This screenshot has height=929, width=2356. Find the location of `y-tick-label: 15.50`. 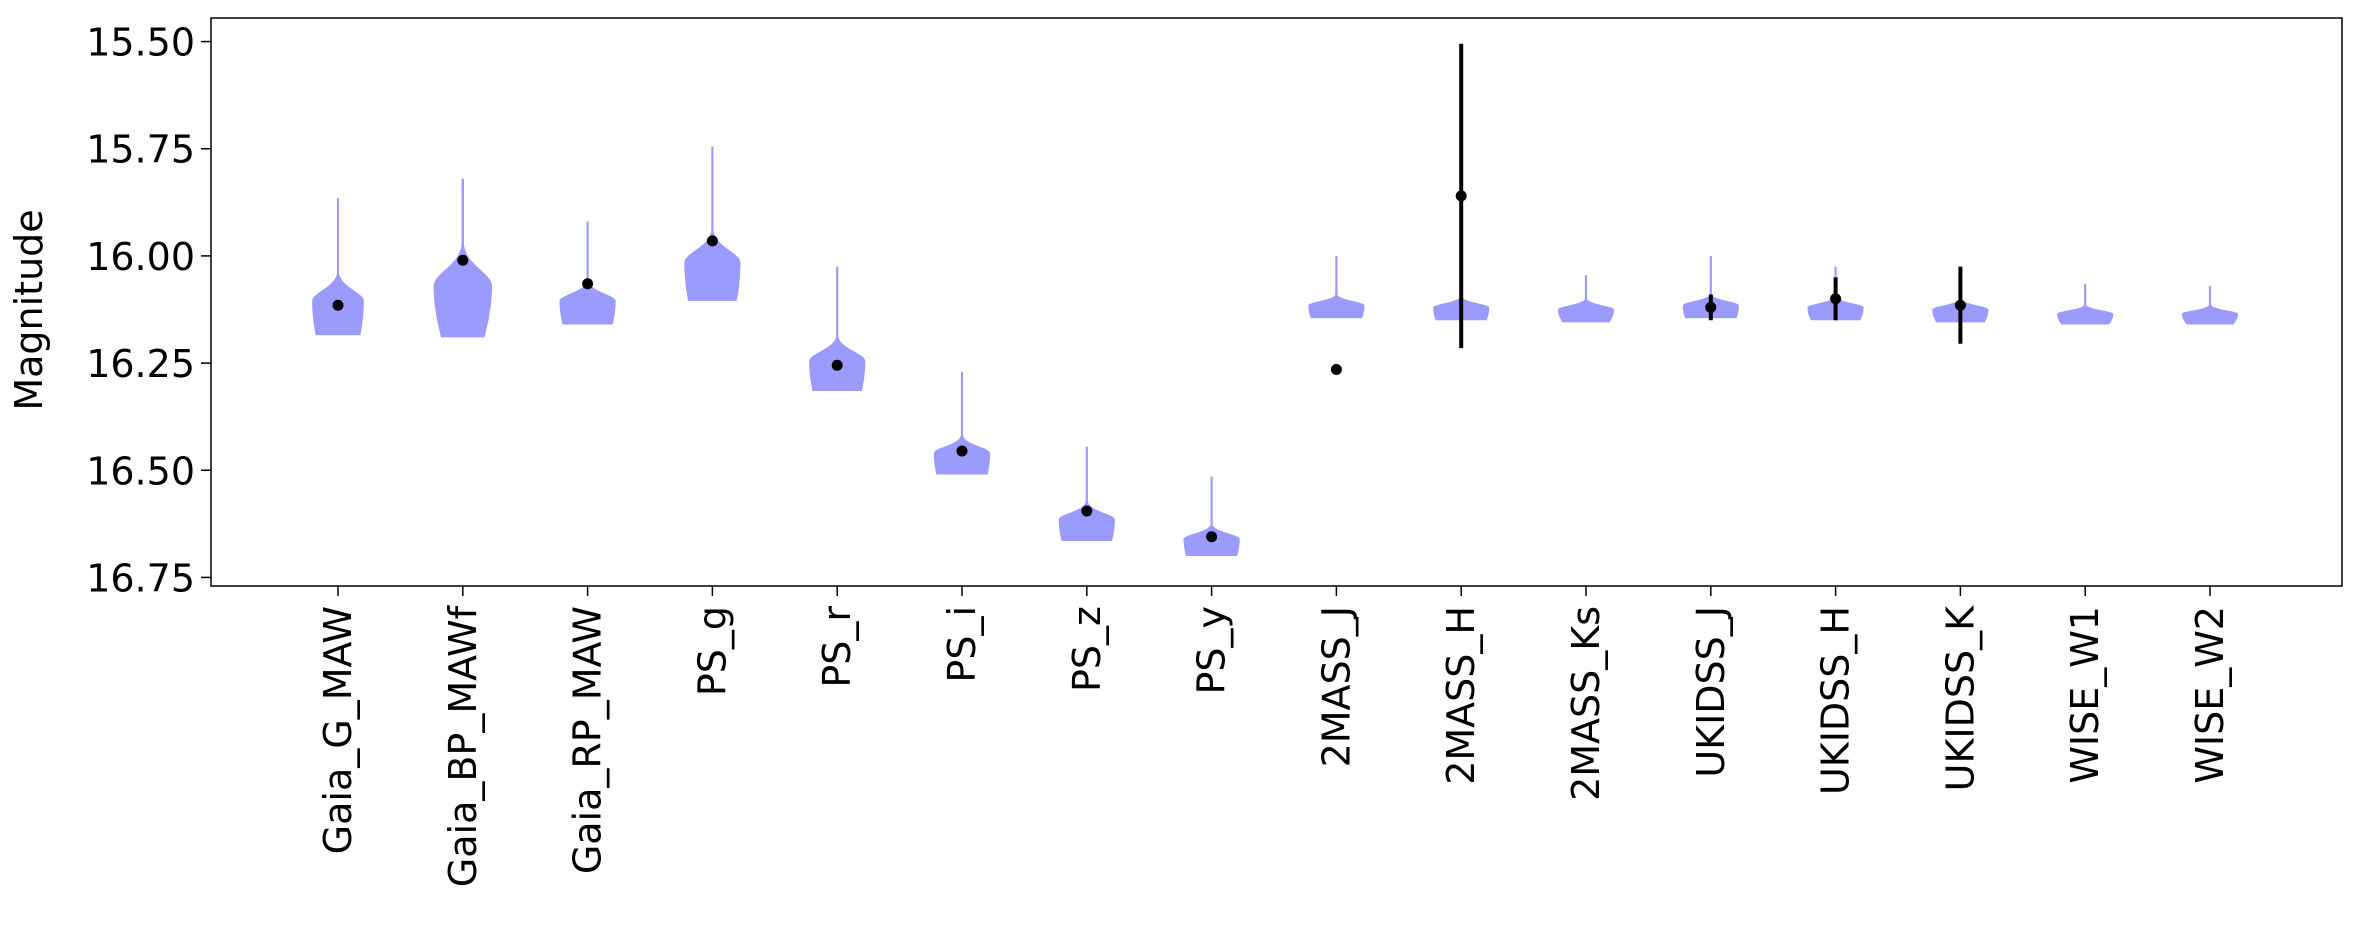

y-tick-label: 15.50 is located at coordinates (140, 43).